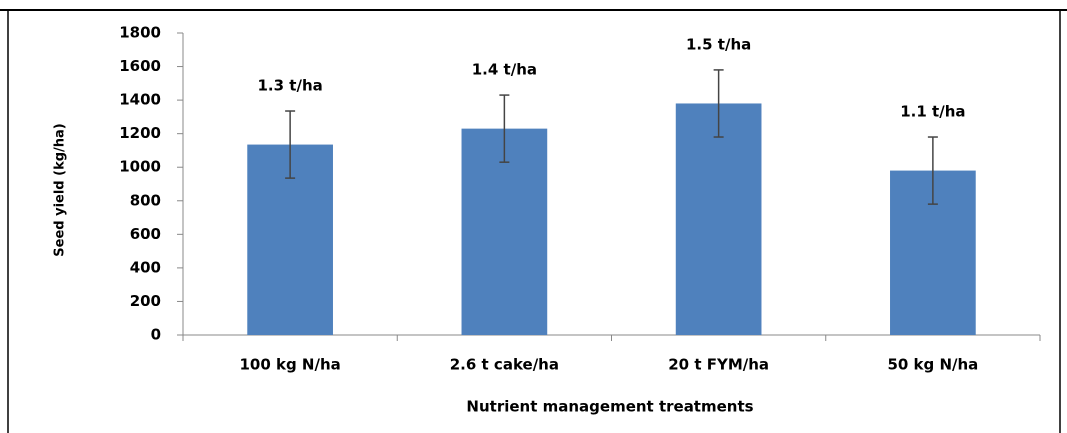  I want to click on y-tick-label: 600, so click(145, 234).